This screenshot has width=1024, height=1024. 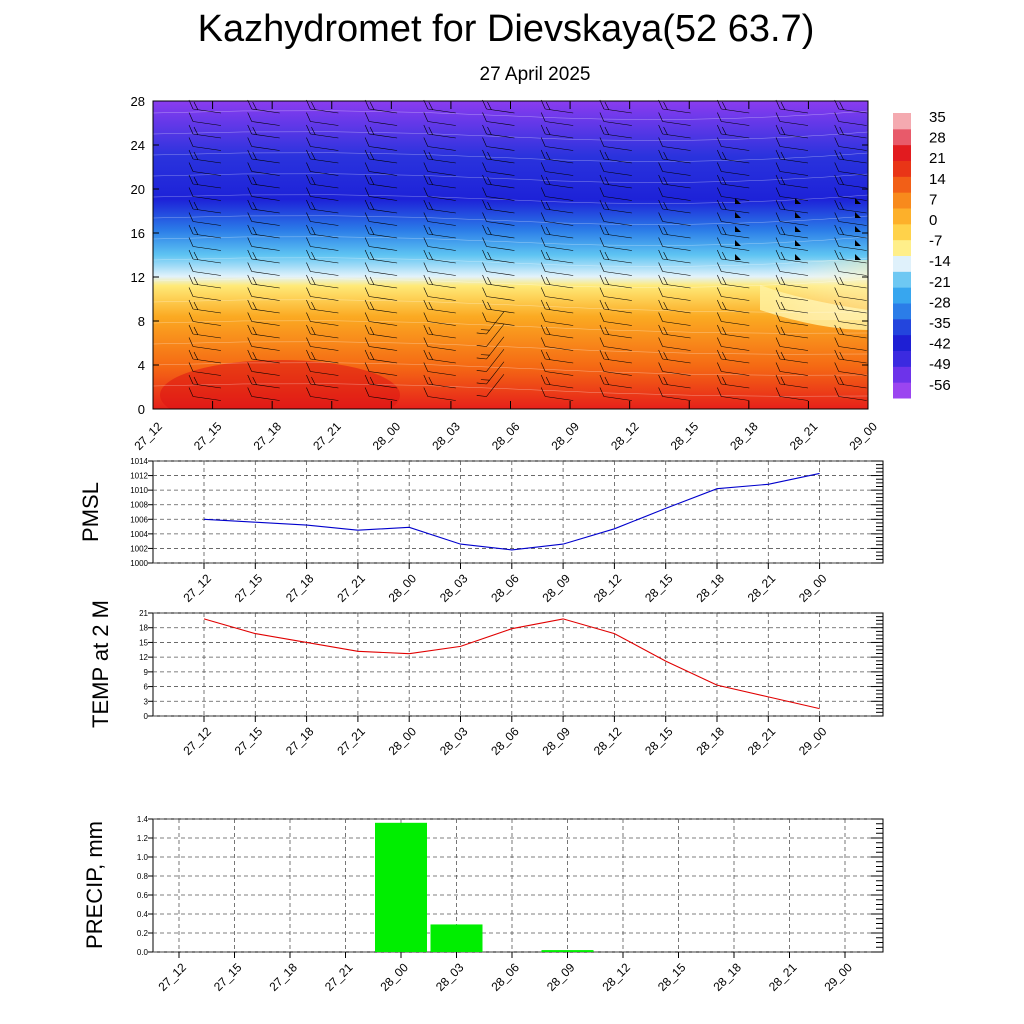 I want to click on x-tick-label: 29_00, so click(x=863, y=436).